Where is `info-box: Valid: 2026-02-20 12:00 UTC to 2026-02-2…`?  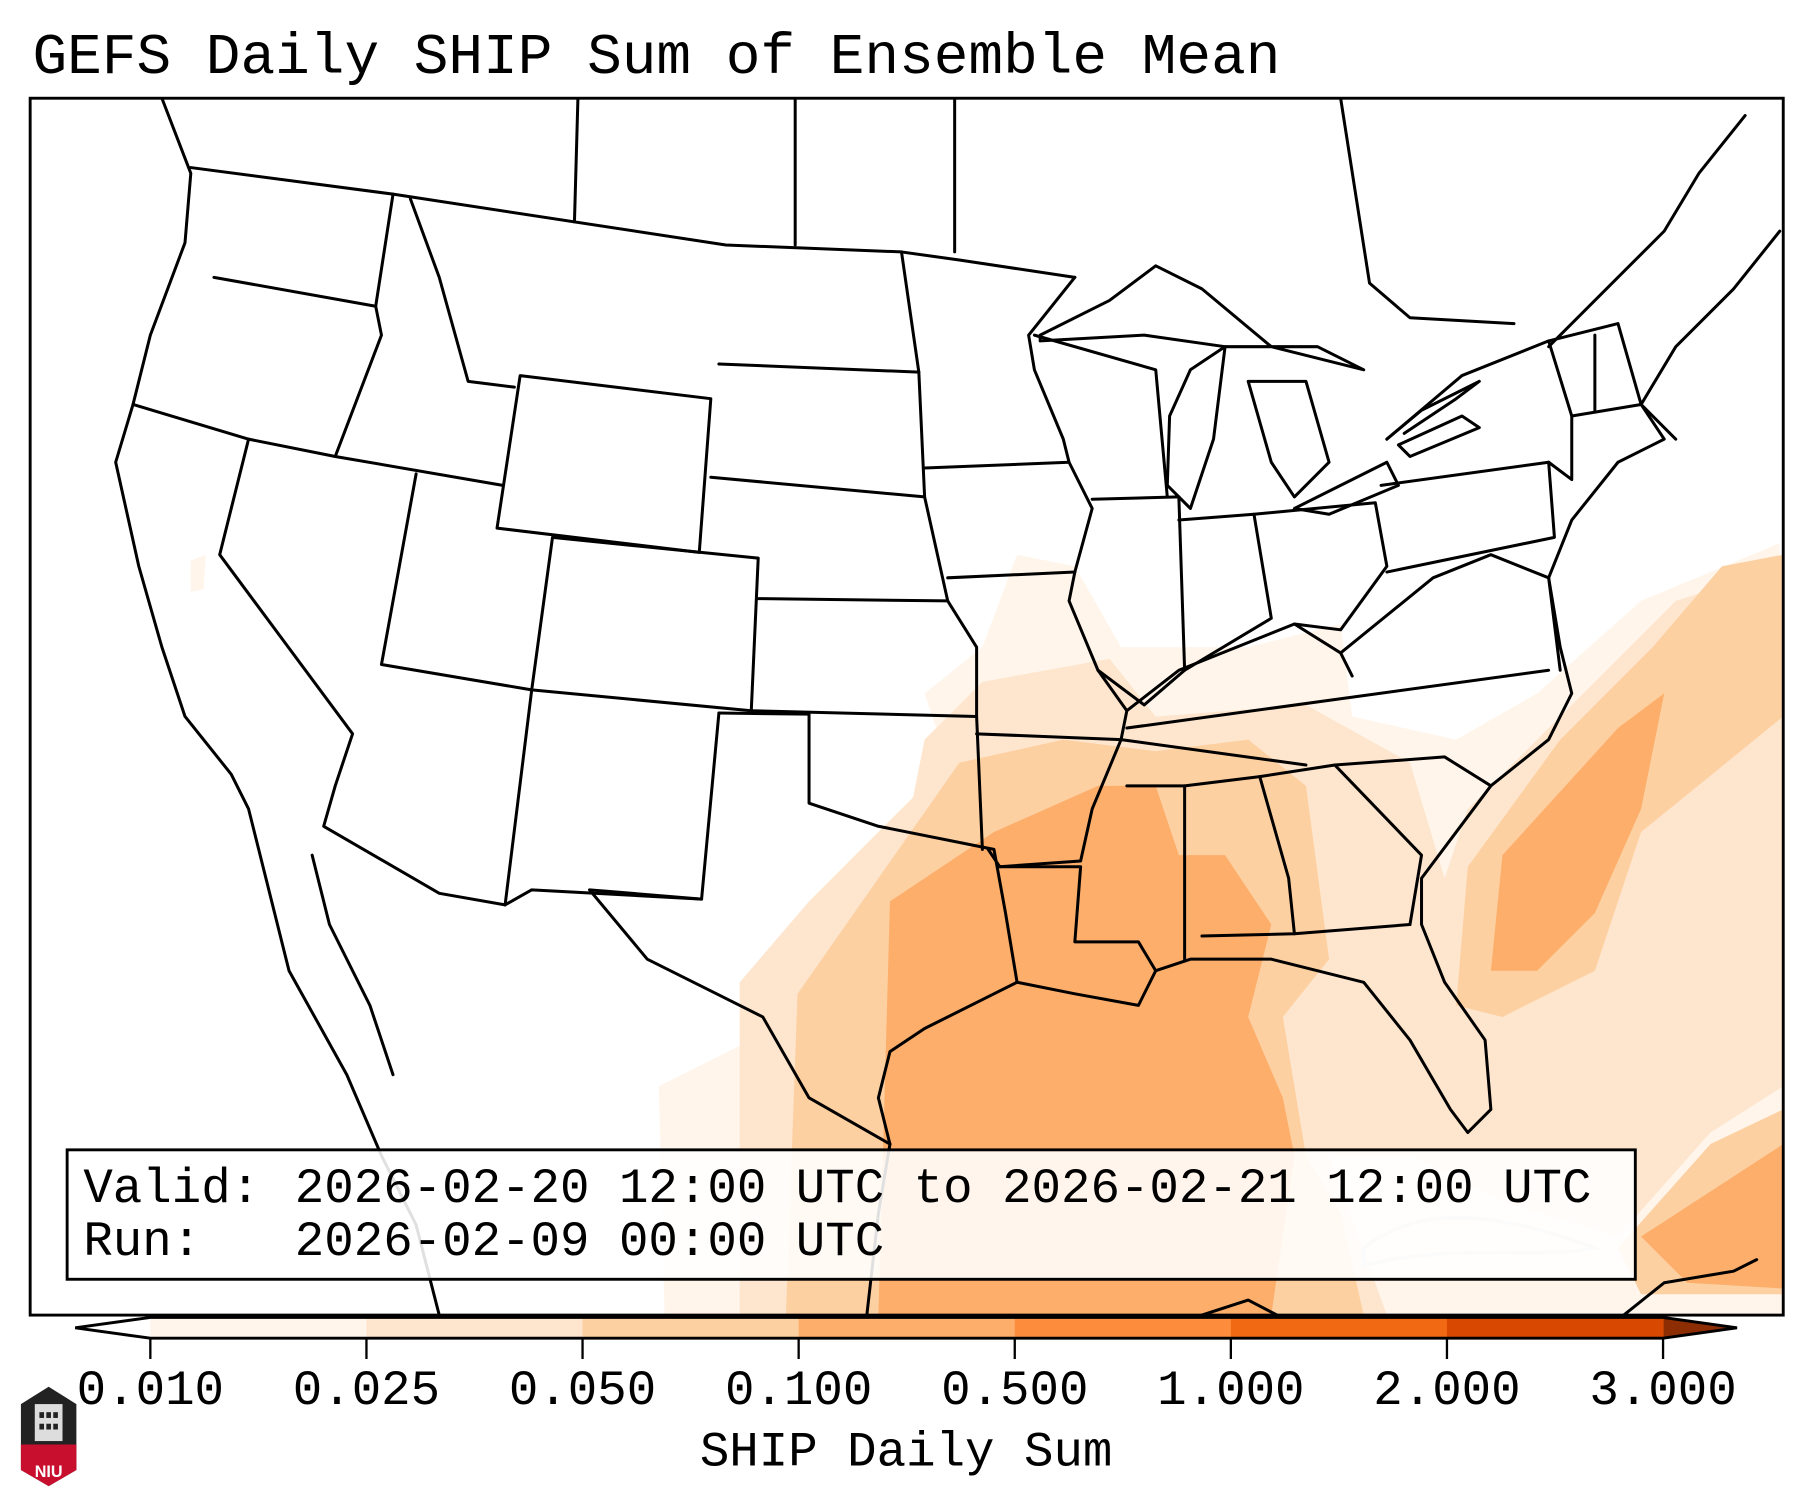 info-box: Valid: 2026-02-20 12:00 UTC to 2026-02-2… is located at coordinates (851, 1214).